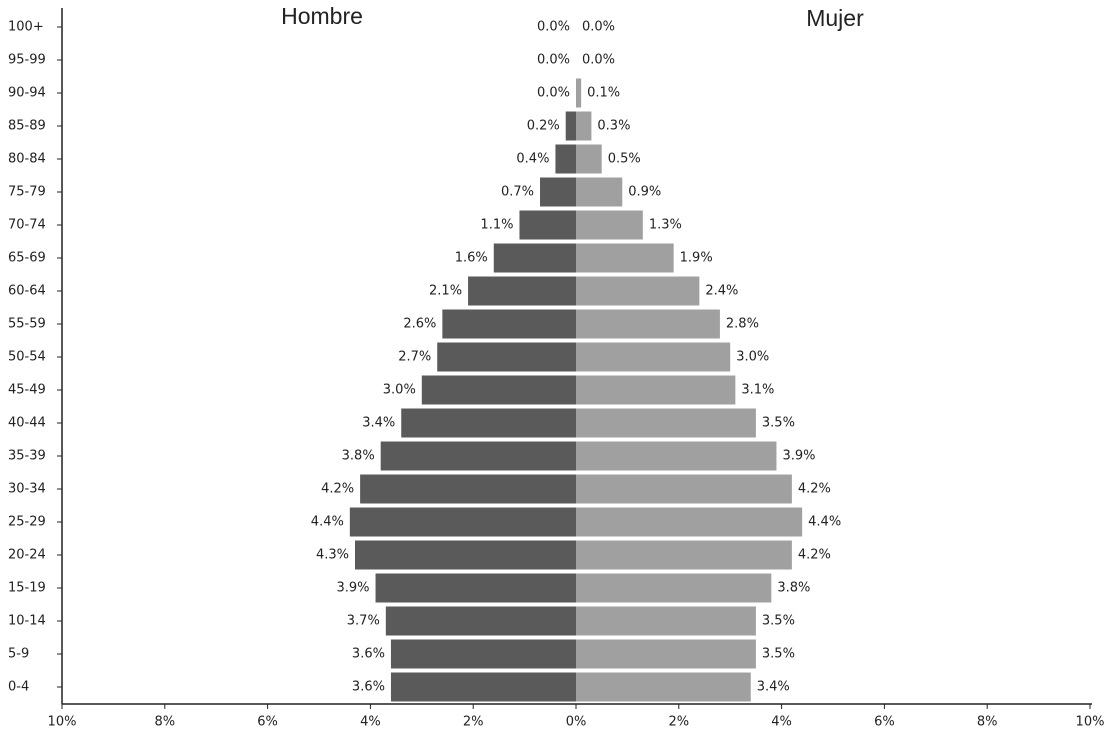 The height and width of the screenshot is (734, 1117). What do you see at coordinates (27, 159) in the screenshot?
I see `y-tick-label: 80-84` at bounding box center [27, 159].